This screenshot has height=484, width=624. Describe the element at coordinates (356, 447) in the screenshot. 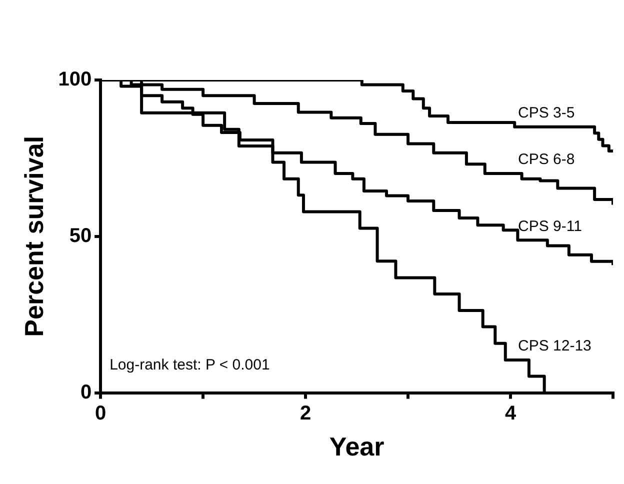

I see `x-axis-title: Year` at that location.